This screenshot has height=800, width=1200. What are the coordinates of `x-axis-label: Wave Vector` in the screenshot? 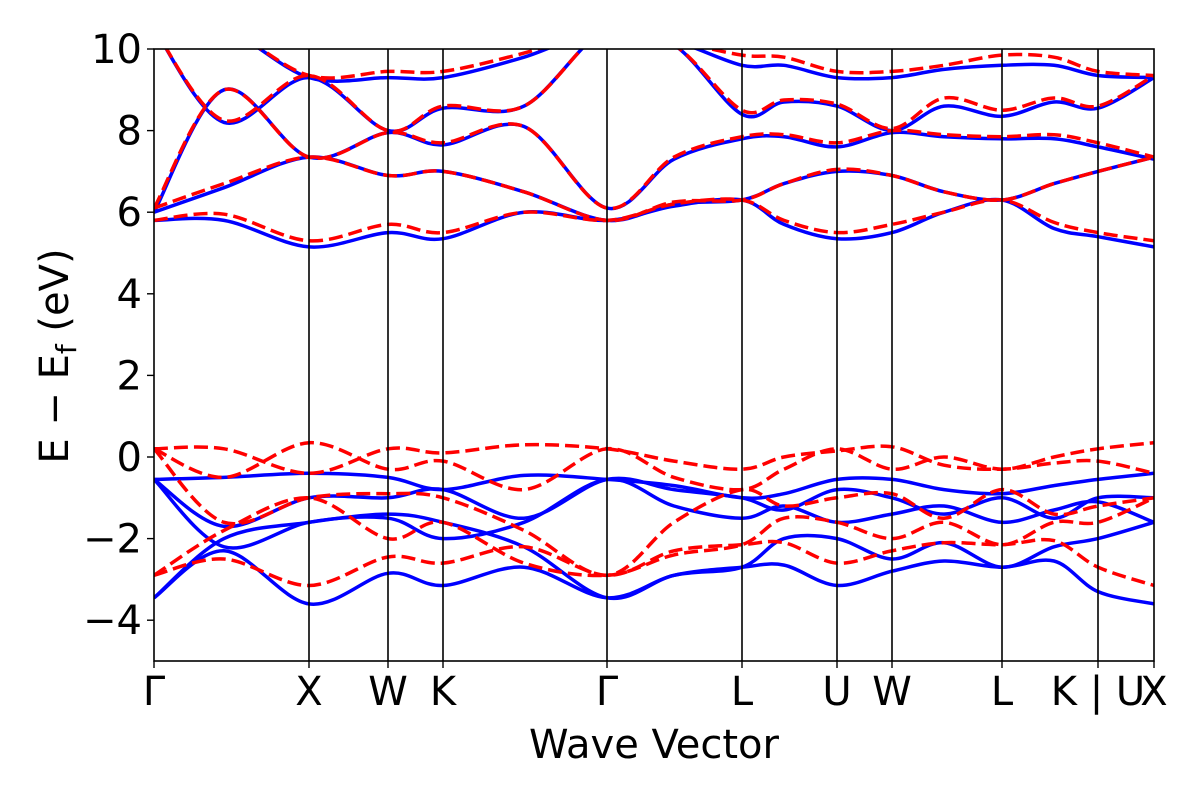 It's located at (654, 745).